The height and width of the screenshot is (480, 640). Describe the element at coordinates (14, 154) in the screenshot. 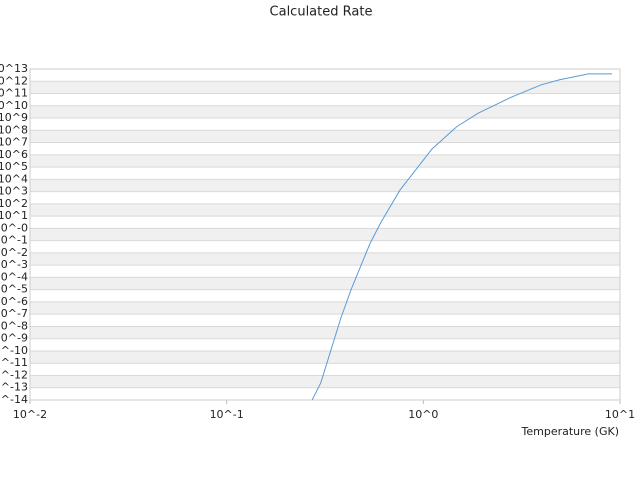

I see `y-tick-label: 10^6` at that location.